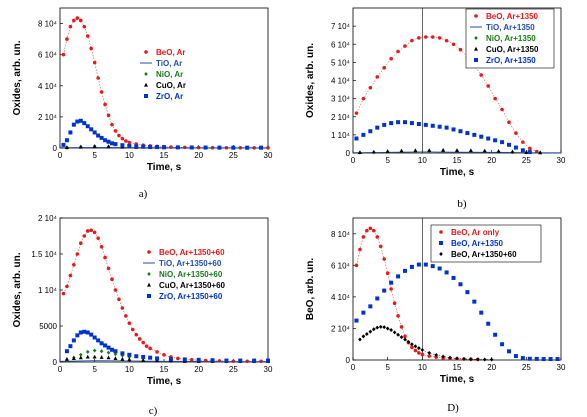 This screenshot has height=417, width=587. I want to click on panel-caption: a), so click(143, 194).